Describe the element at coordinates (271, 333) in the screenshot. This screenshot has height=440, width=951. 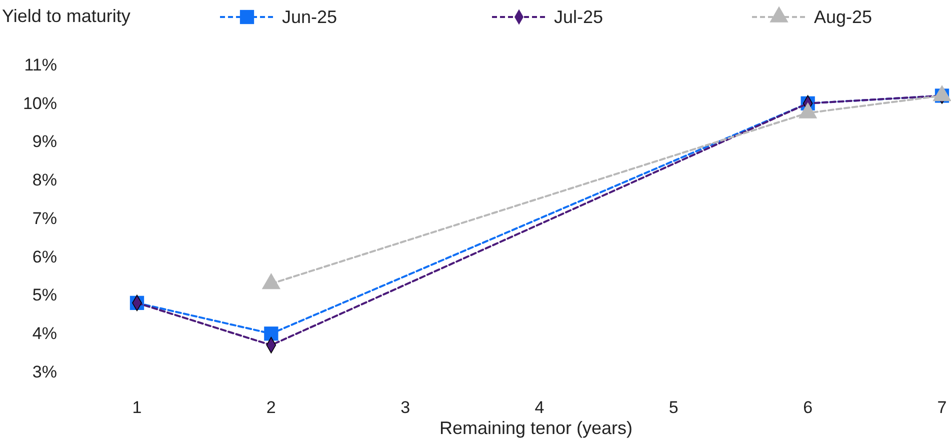
I see `point` at that location.